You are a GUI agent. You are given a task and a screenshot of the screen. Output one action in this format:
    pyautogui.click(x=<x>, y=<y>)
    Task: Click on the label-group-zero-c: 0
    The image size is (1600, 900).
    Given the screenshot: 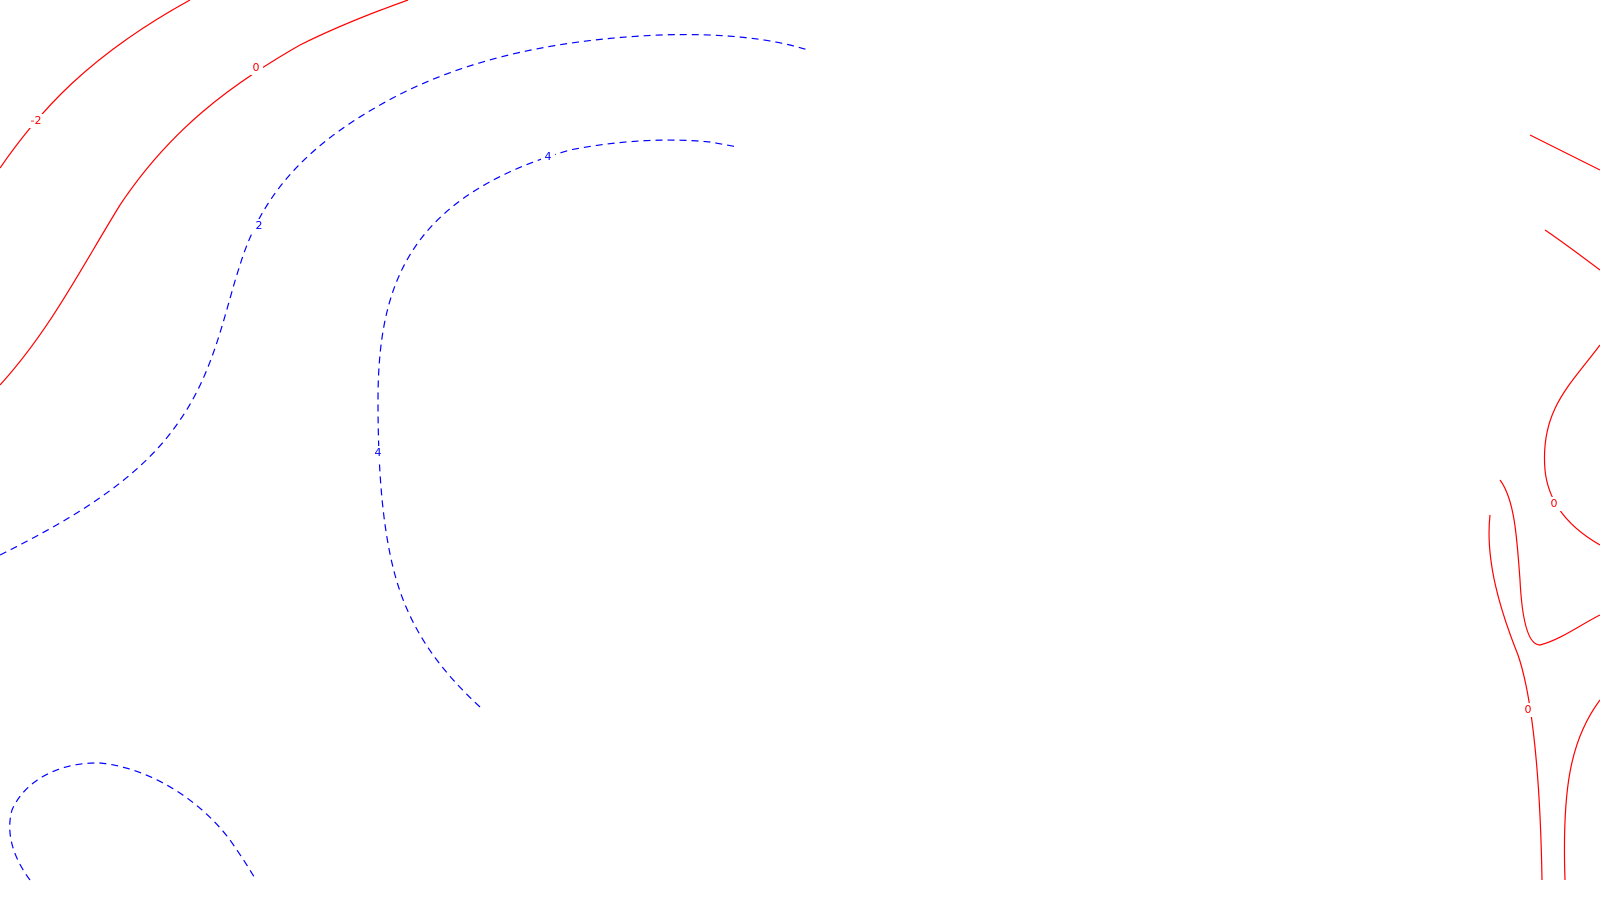 What is the action you would take?
    pyautogui.click(x=1528, y=710)
    